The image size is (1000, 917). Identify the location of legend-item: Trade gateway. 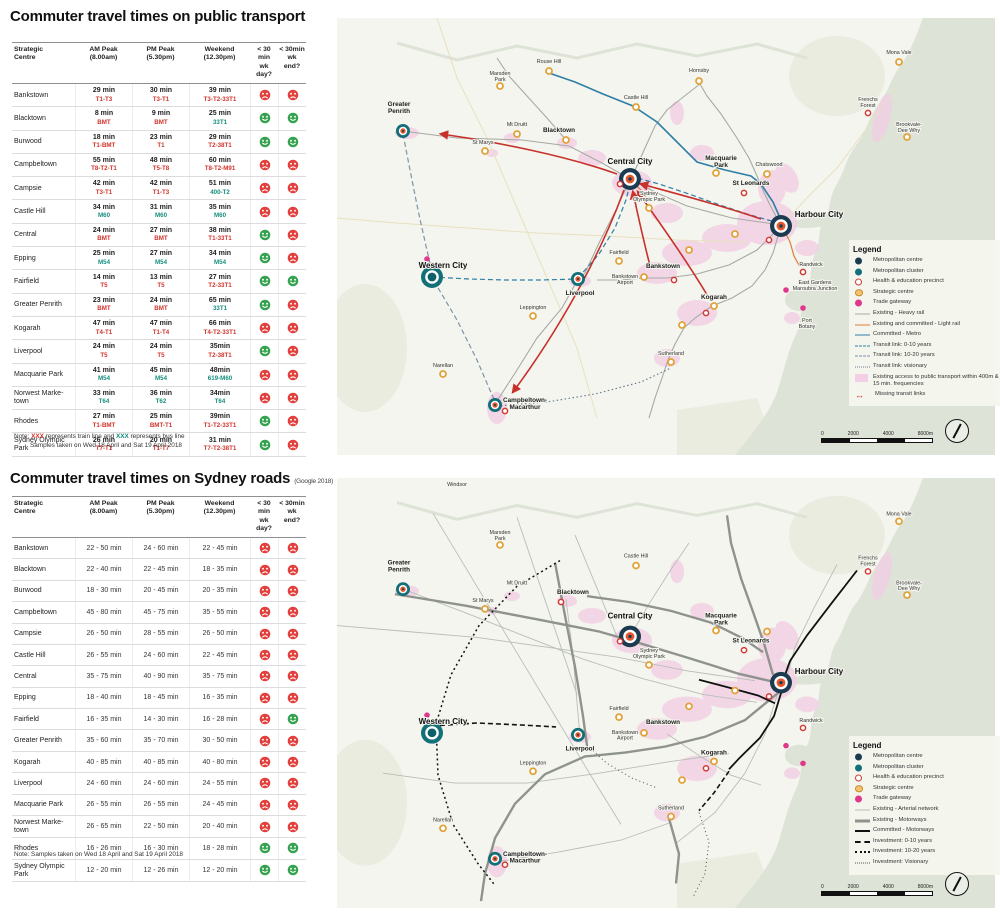
(926, 303).